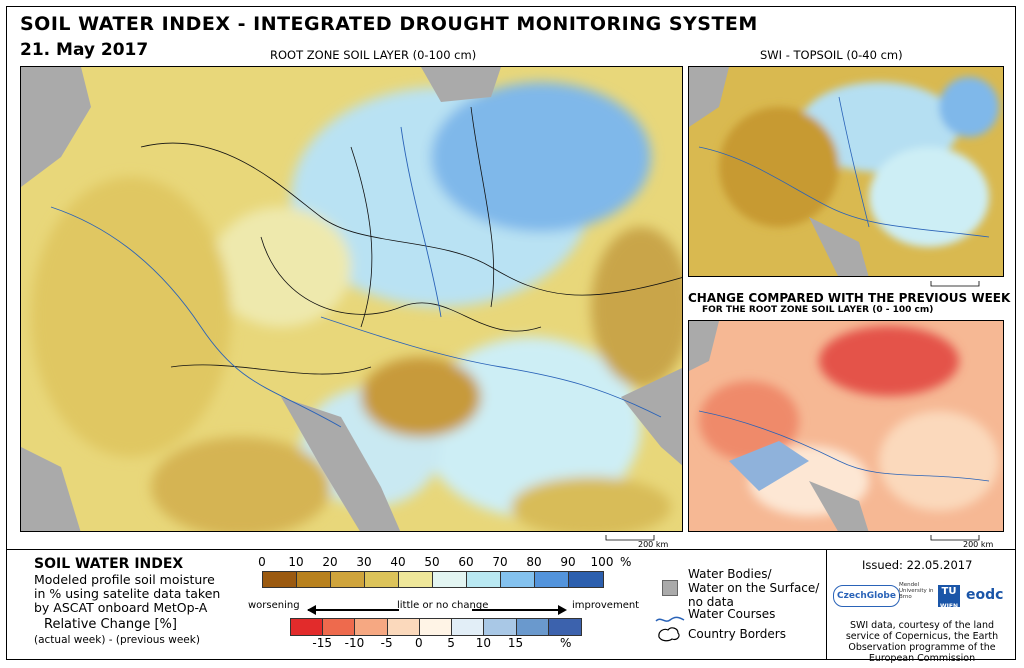  I want to click on tu-logo-text: TU, so click(949, 591).